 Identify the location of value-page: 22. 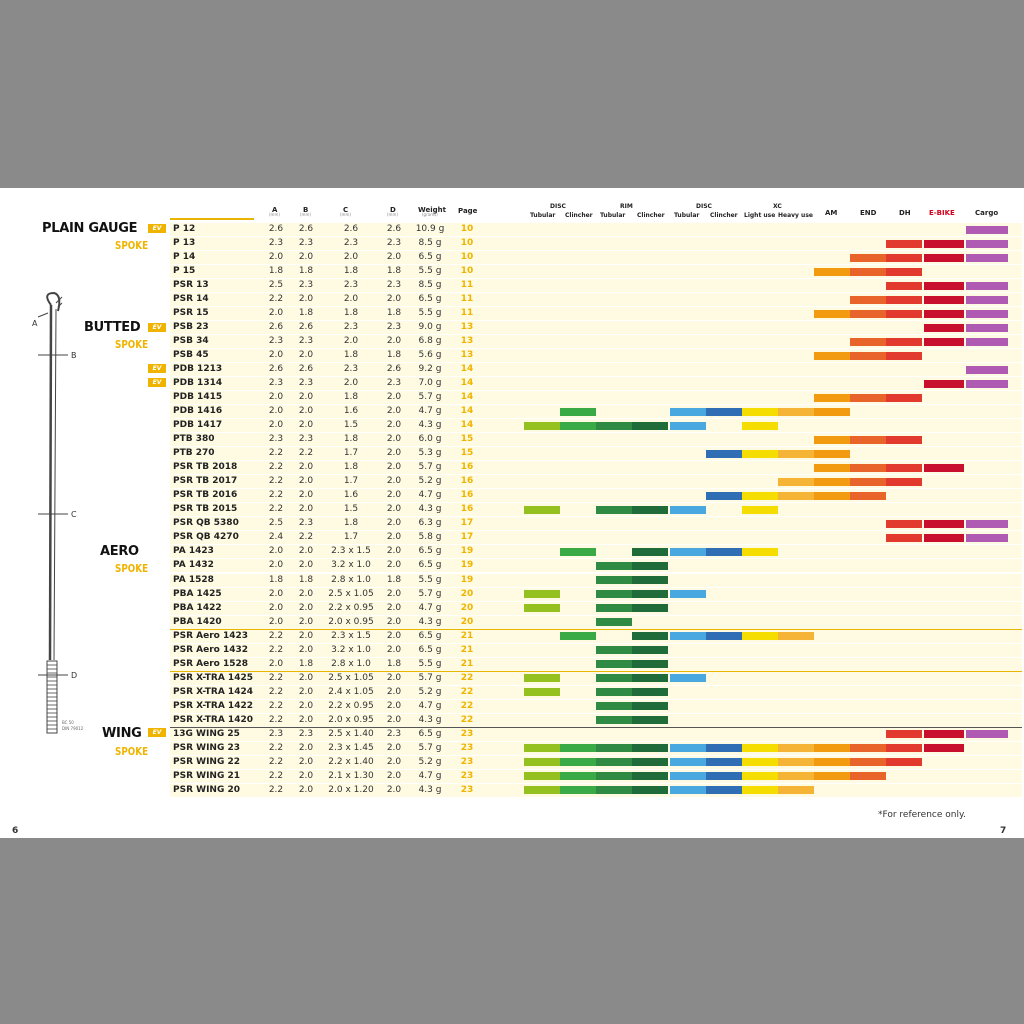
(467, 719).